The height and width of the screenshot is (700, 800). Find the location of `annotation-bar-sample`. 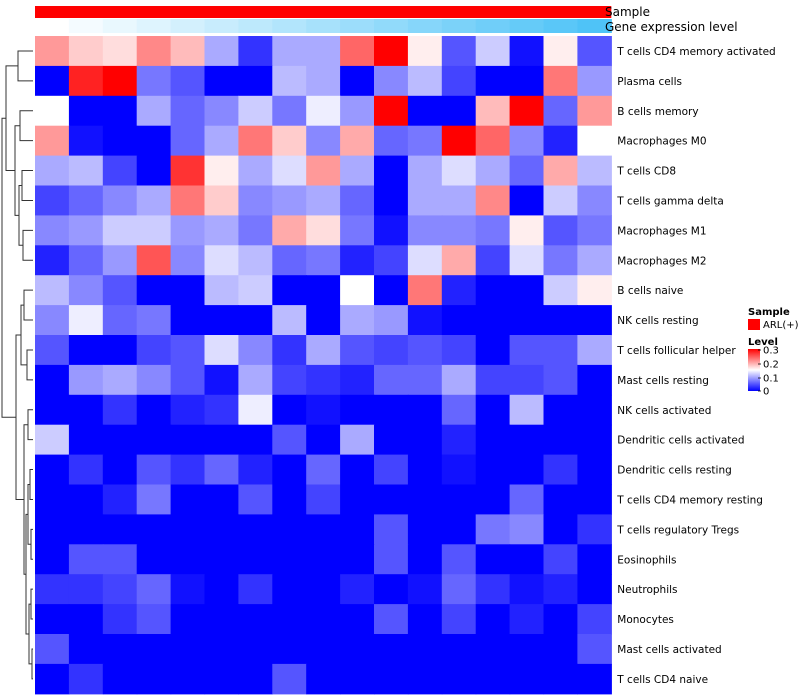

annotation-bar-sample is located at coordinates (323, 12).